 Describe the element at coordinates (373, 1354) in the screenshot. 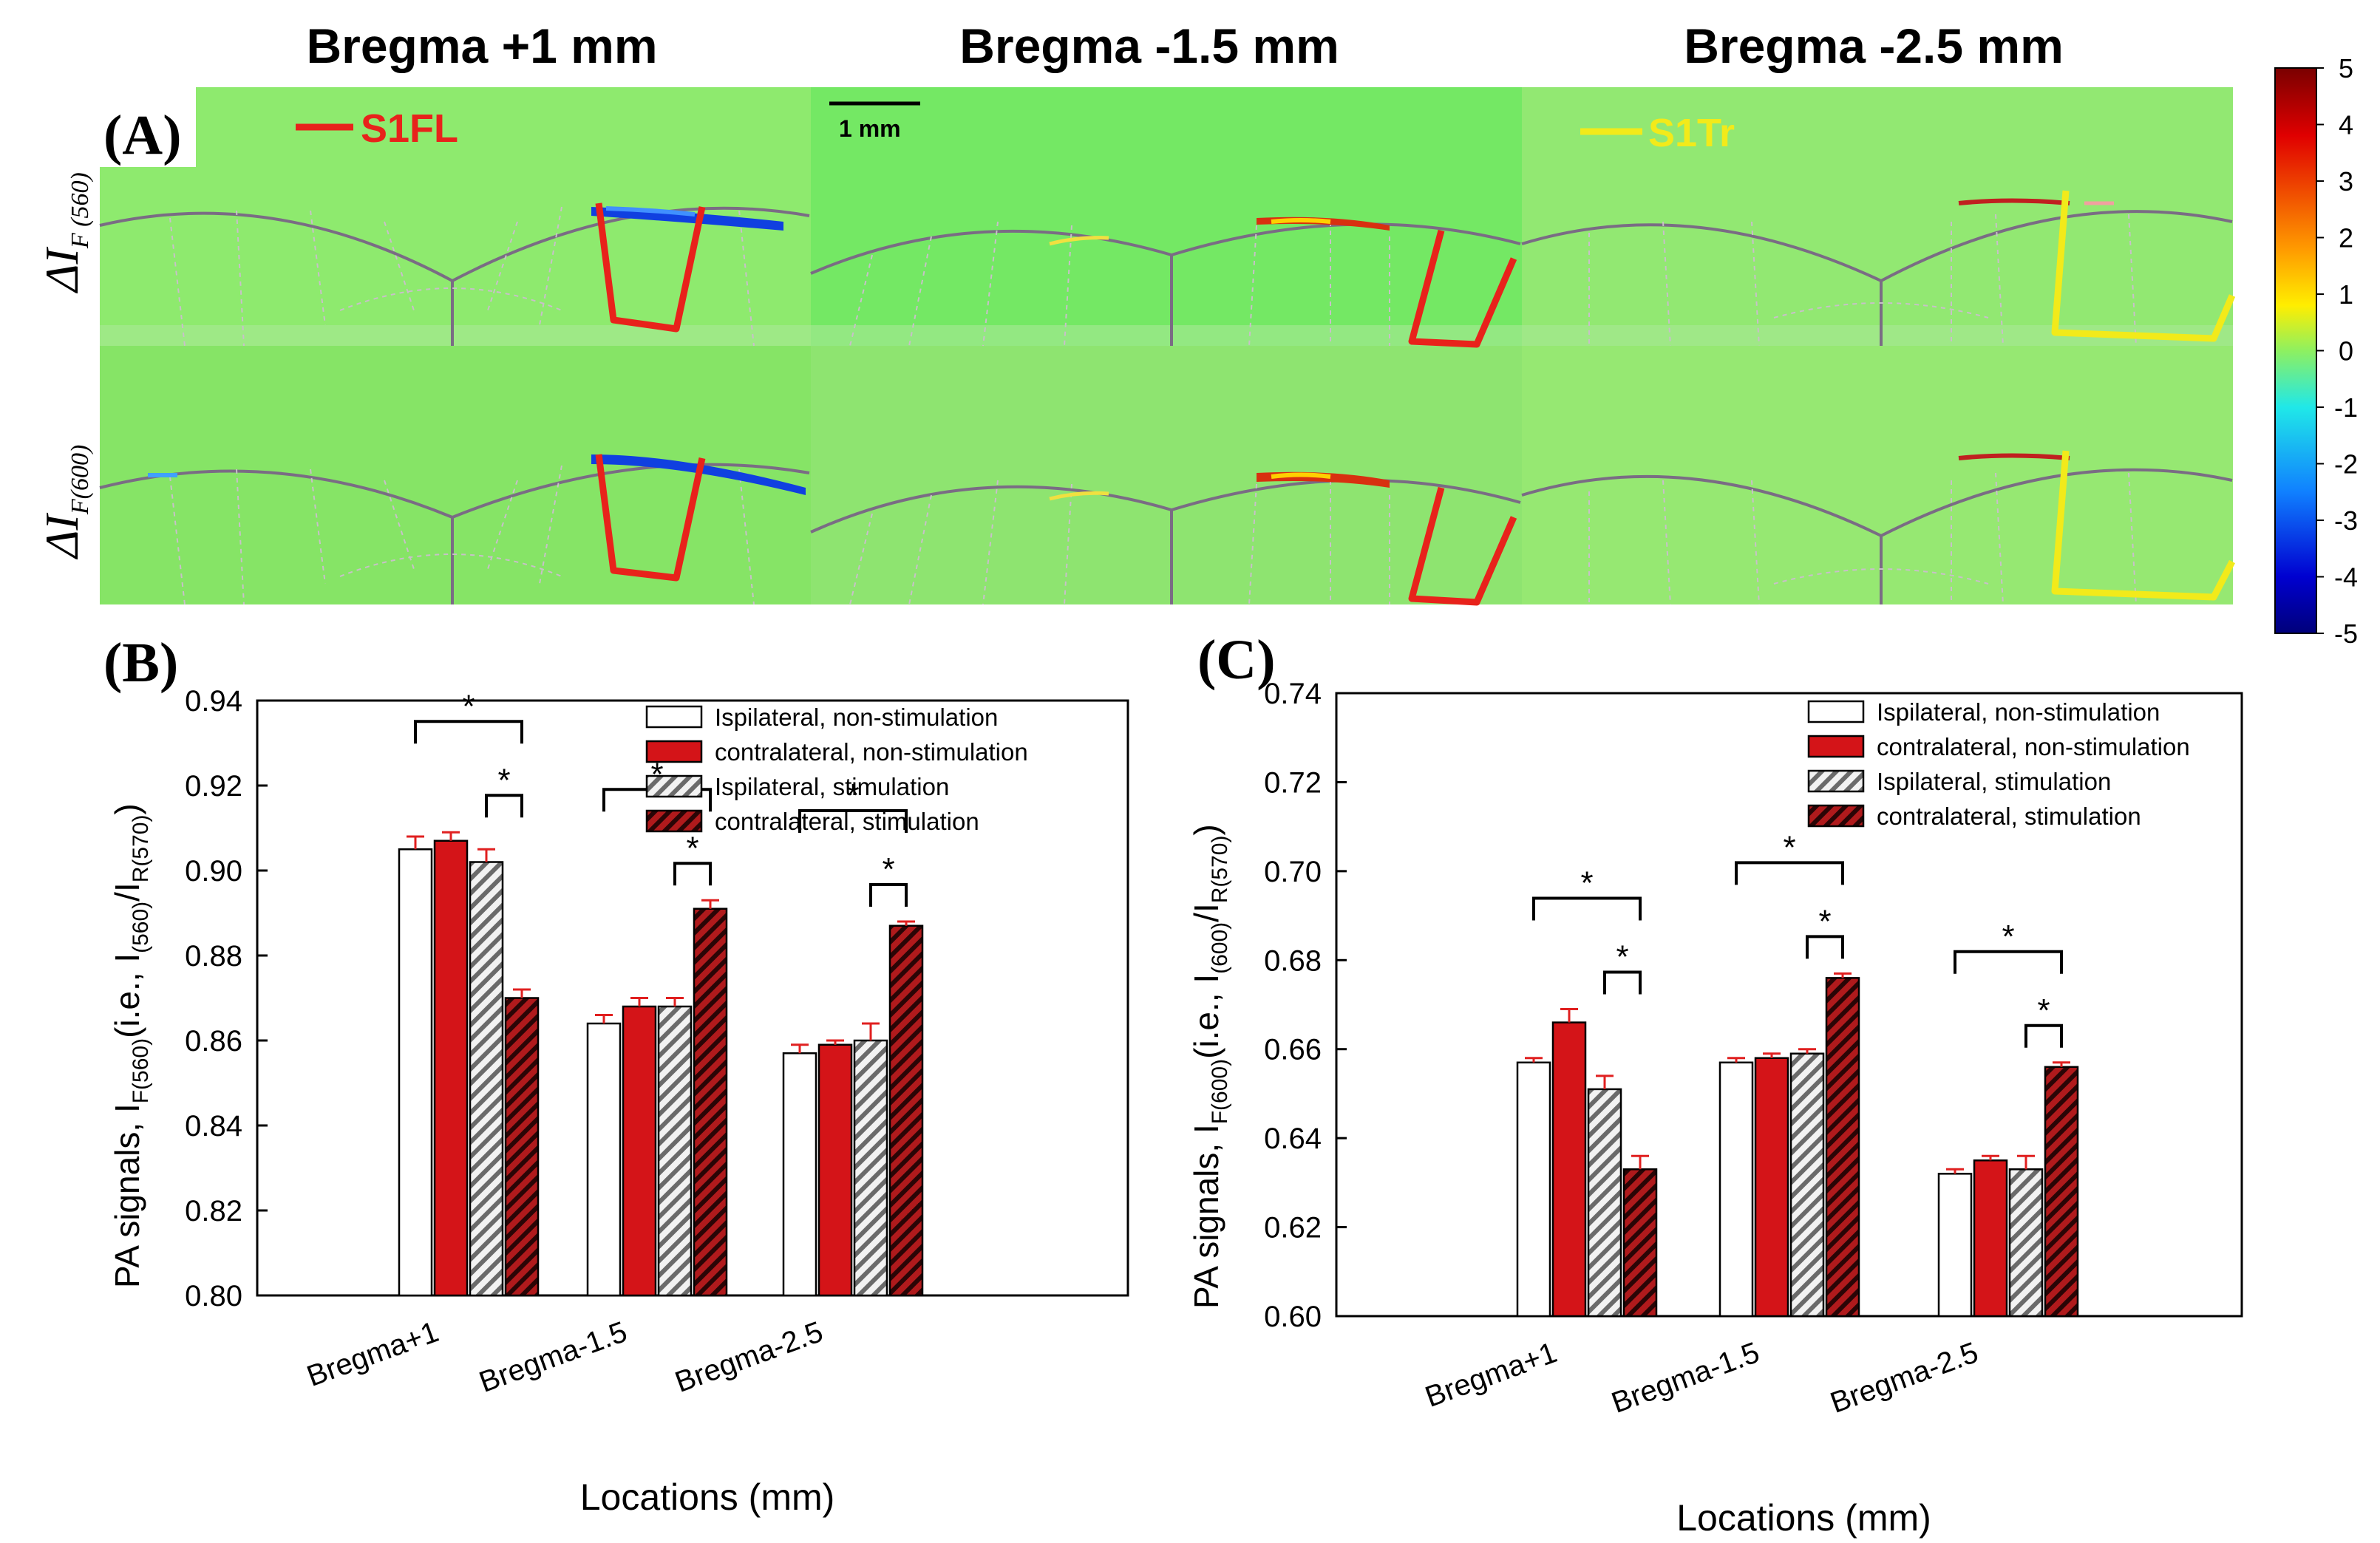

I see `x-tick-label: Bregma+1` at that location.